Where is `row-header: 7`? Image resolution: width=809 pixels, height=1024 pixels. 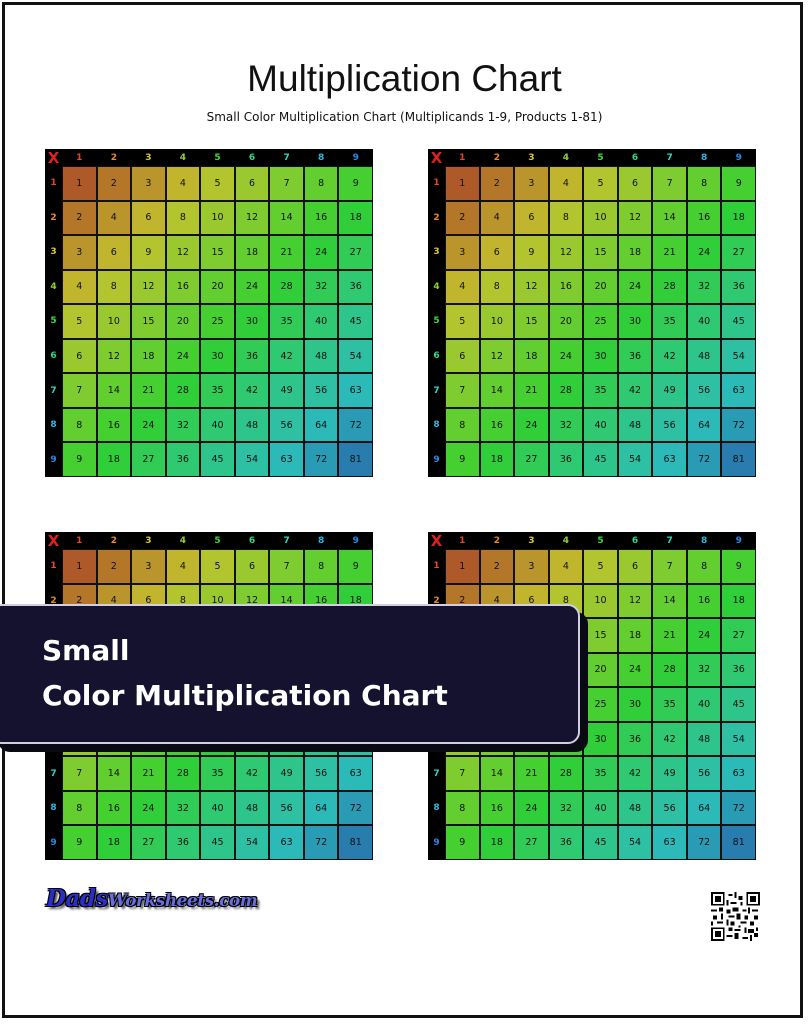
row-header: 7 is located at coordinates (53, 773).